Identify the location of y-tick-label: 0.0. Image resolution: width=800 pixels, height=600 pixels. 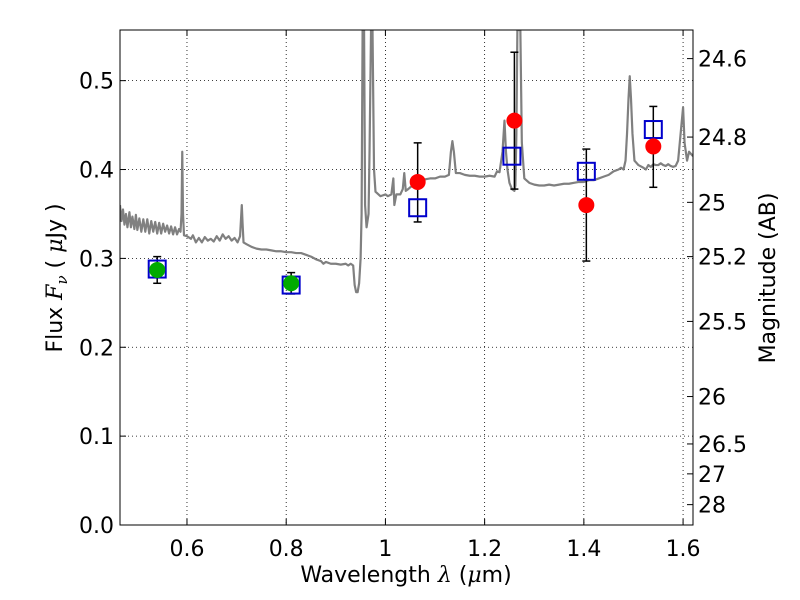
(96, 526).